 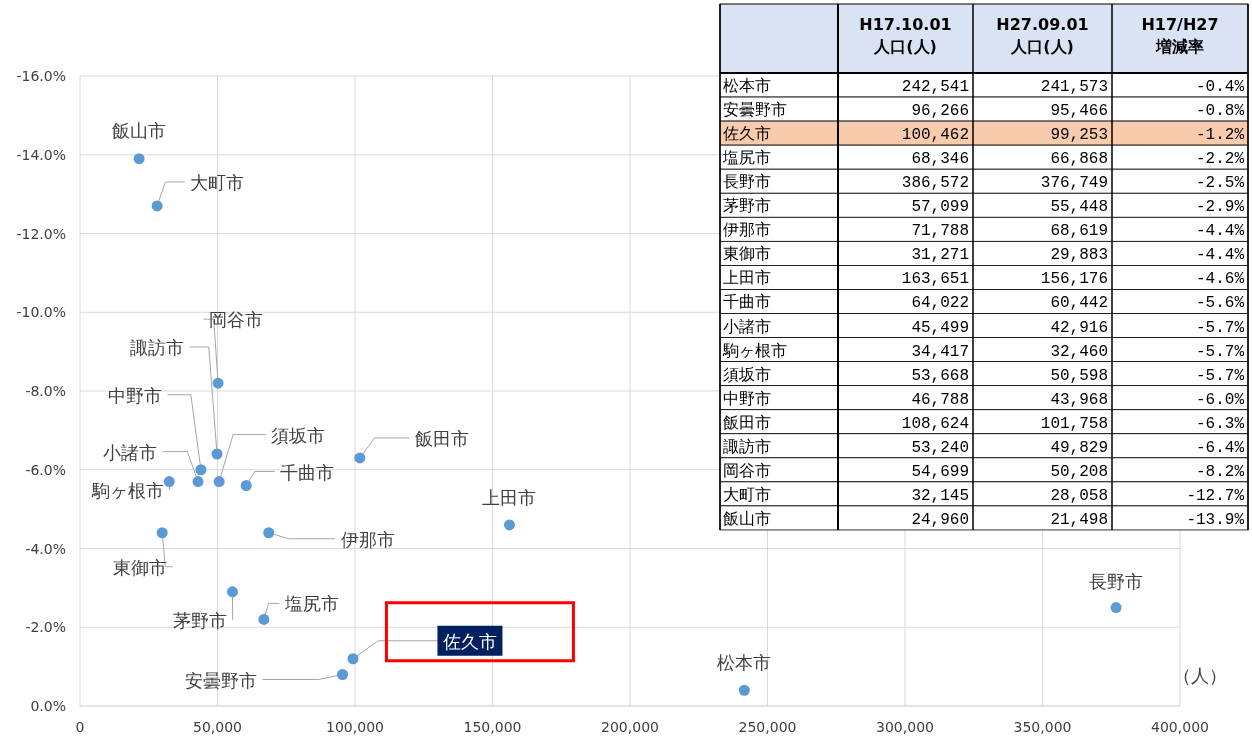 What do you see at coordinates (1079, 351) in the screenshot?
I see `text: 32,460` at bounding box center [1079, 351].